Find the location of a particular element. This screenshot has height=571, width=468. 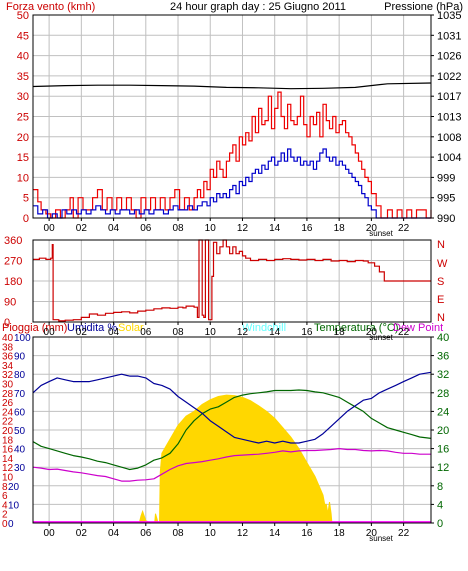

wind-panel-x-tick-label: 08 is located at coordinates (178, 228).